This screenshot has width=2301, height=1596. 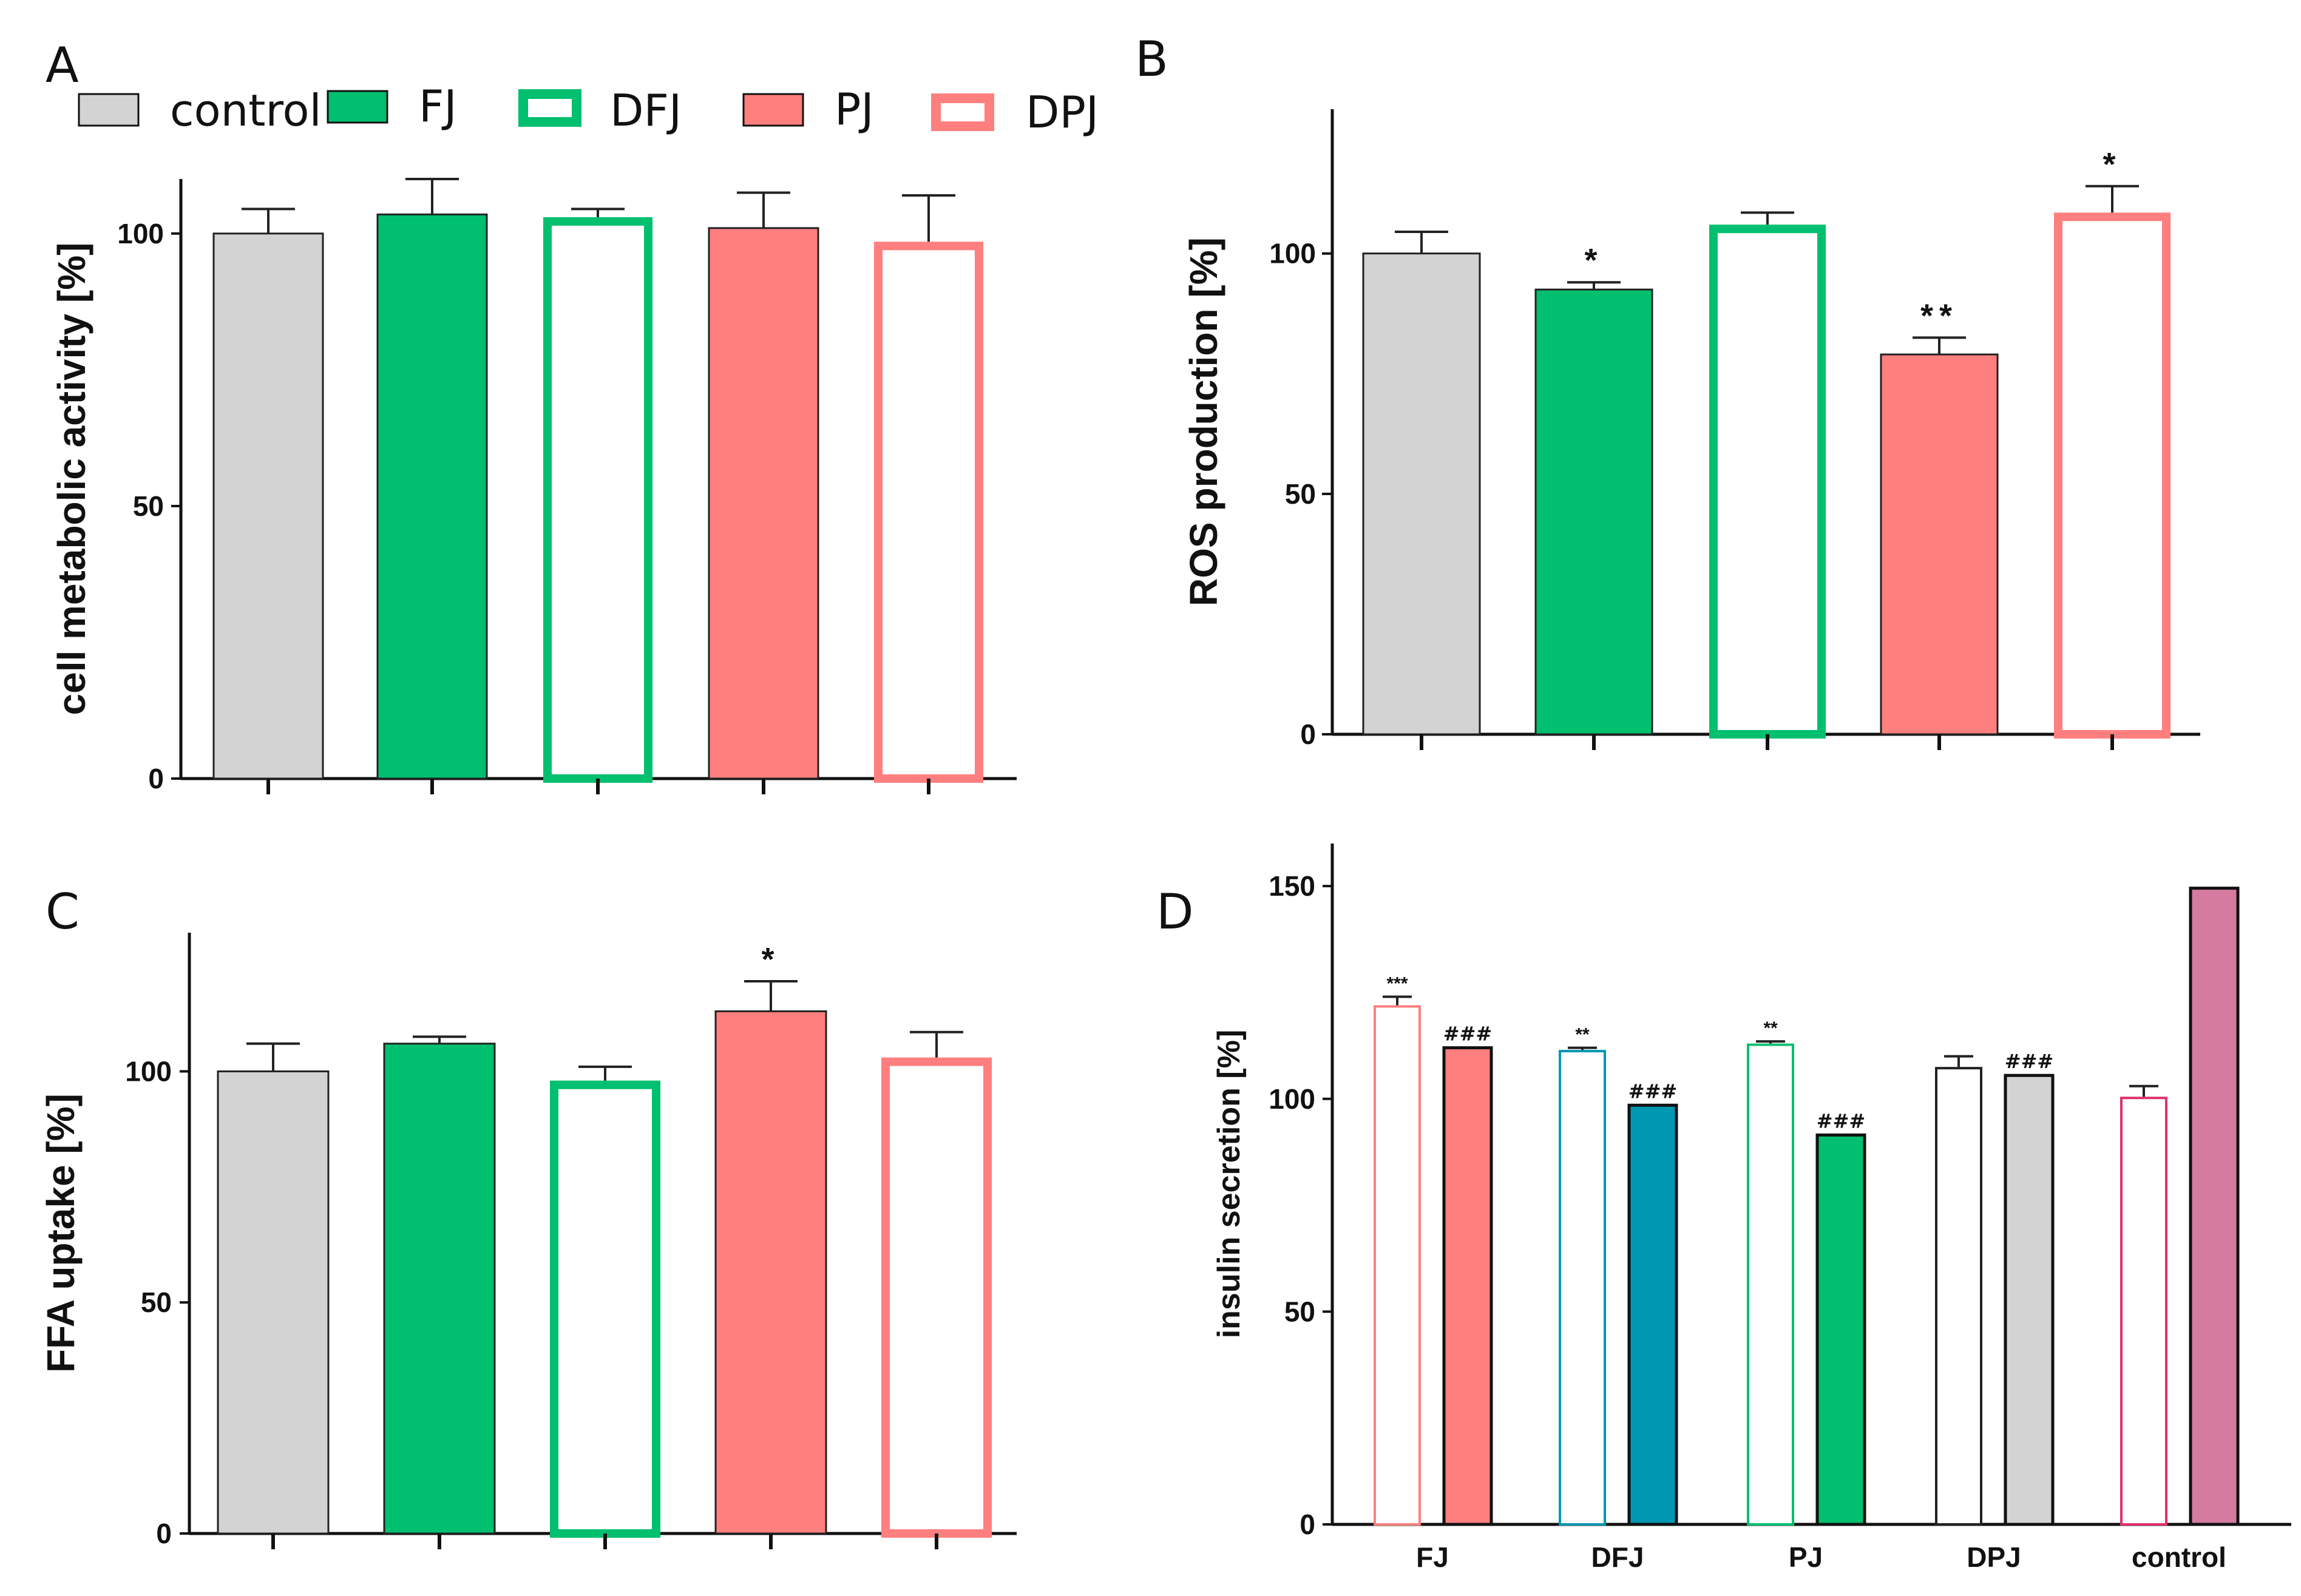 I want to click on panel-d-bar-control-filled, so click(x=2214, y=1206).